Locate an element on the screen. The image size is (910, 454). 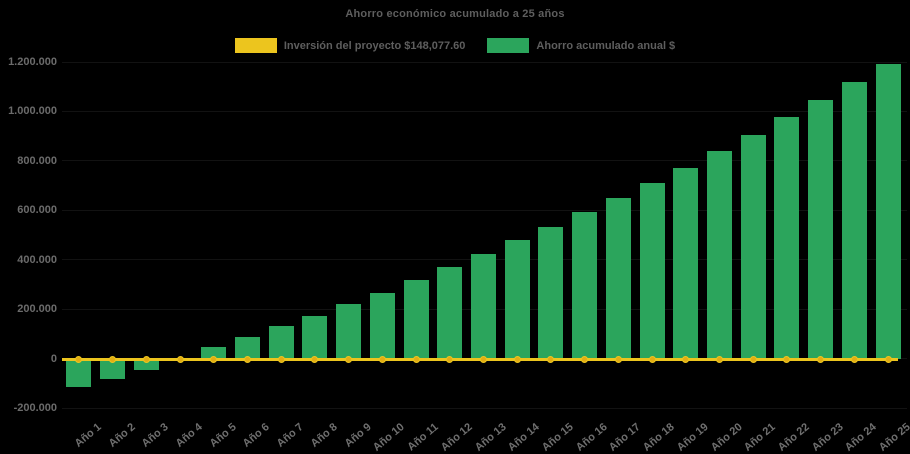
bar-año-9 is located at coordinates (349, 331).